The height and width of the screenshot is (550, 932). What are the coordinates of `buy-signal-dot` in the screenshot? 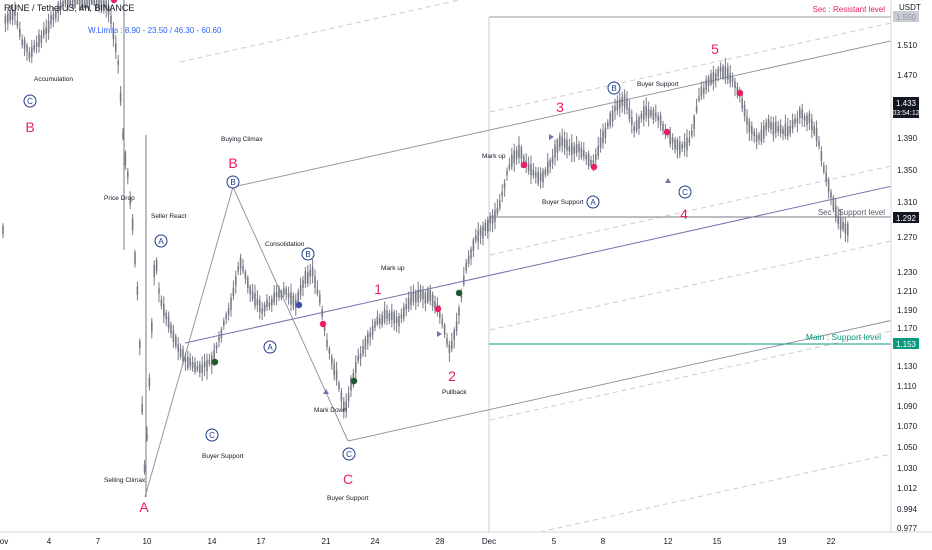 It's located at (215, 362).